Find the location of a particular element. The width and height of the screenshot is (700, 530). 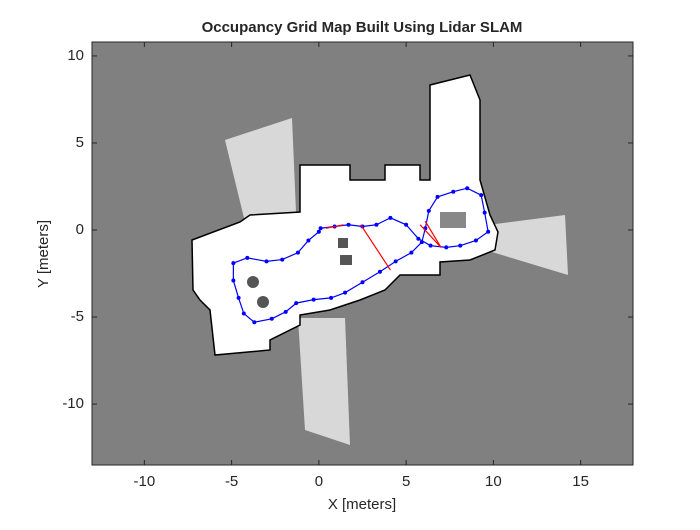

x-tick-label: 5 is located at coordinates (406, 481).